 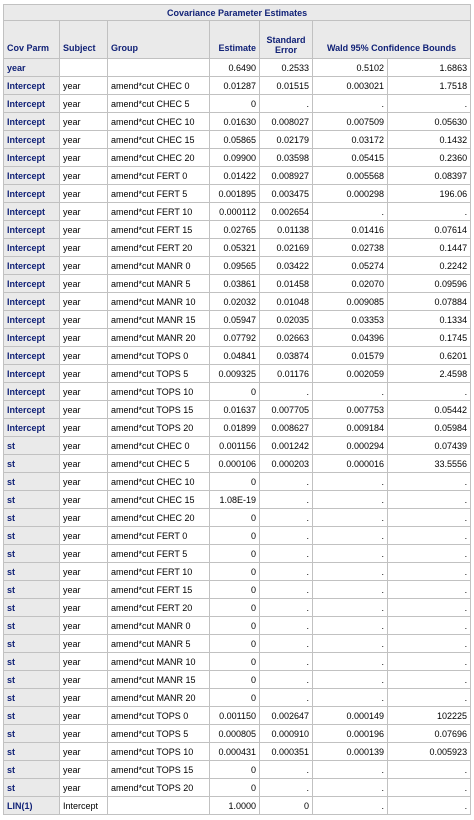 I want to click on header-group: Group, so click(x=158, y=39).